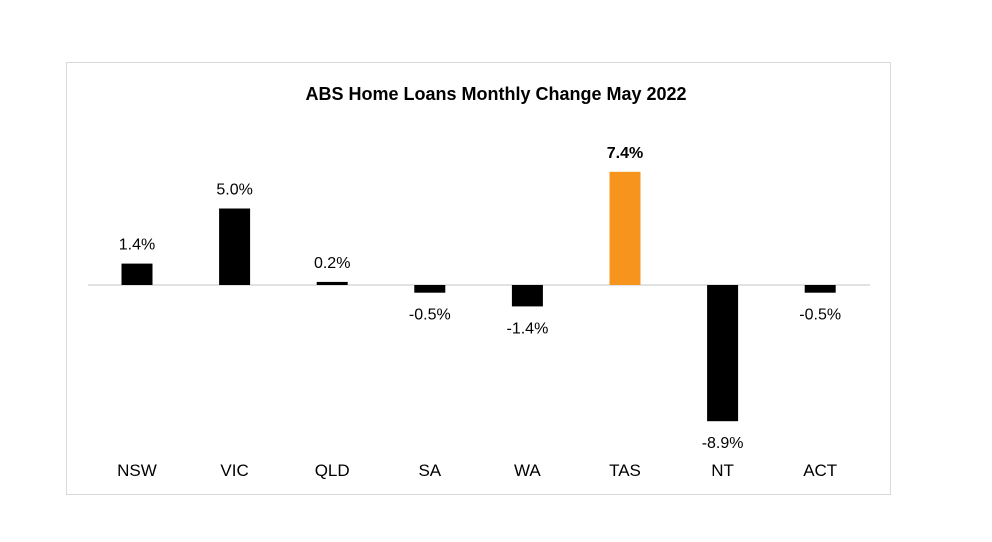  I want to click on category-label-act: ACT, so click(820, 470).